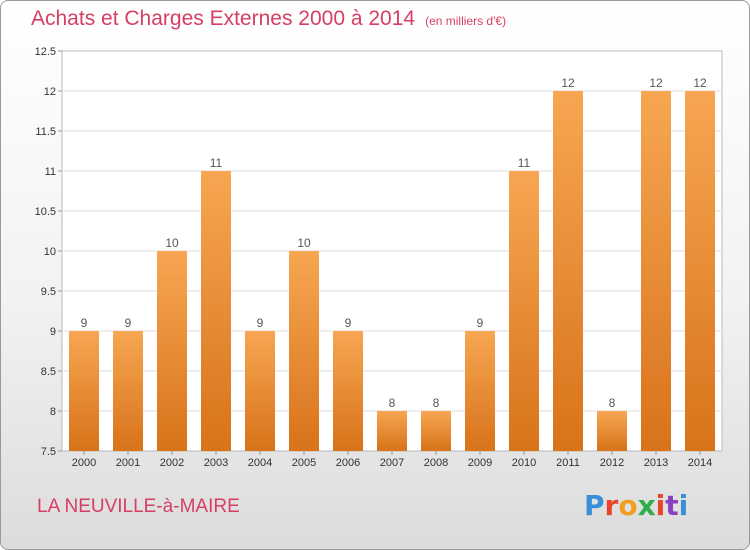 This screenshot has width=750, height=550. I want to click on y-tick-label: 10.5, so click(45, 212).